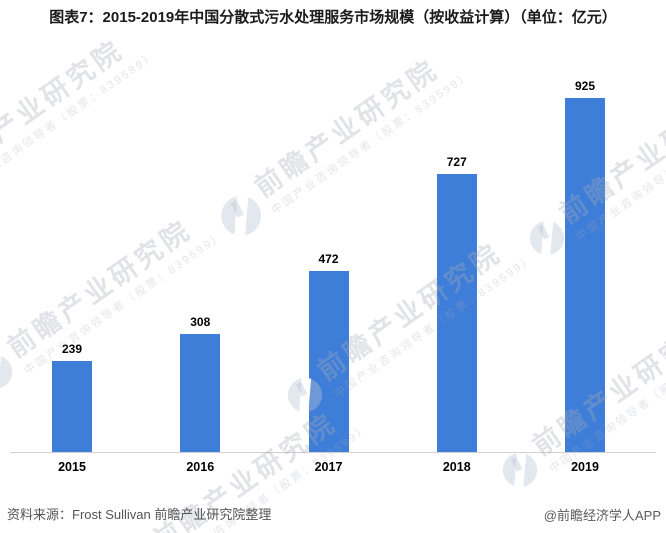  Describe the element at coordinates (139, 514) in the screenshot. I see `source-note: 资料来源：Frost Sullivan 前瞻产业研究院整理` at that location.